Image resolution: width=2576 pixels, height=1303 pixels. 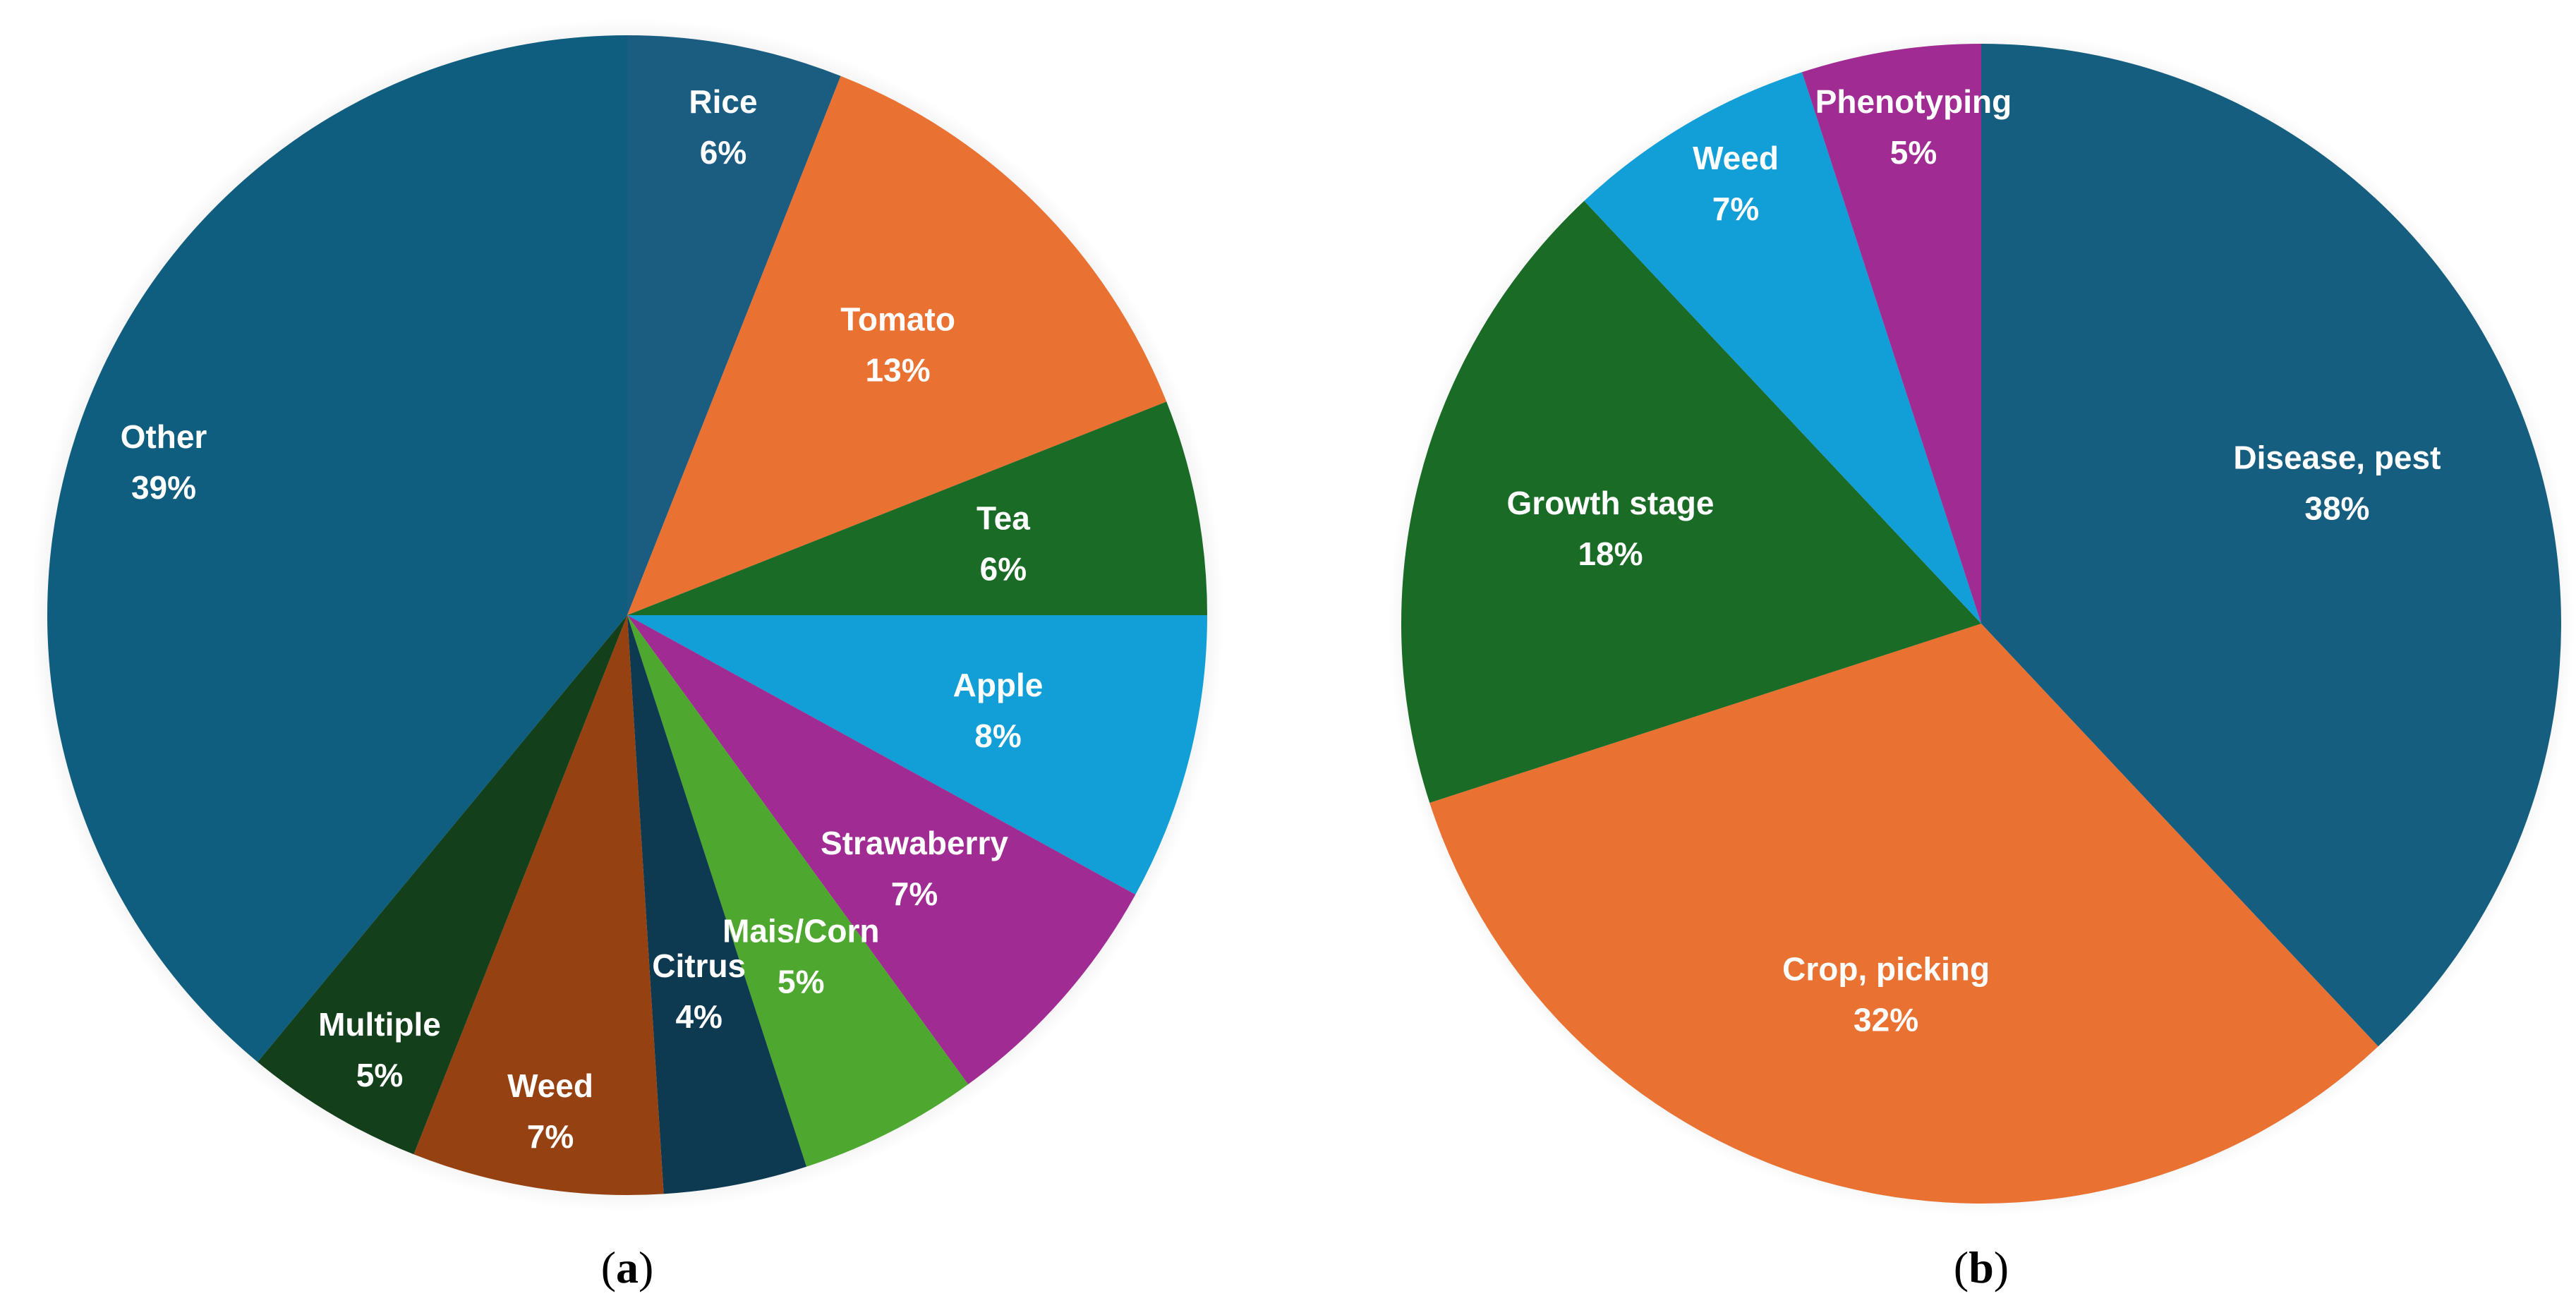 What do you see at coordinates (717, 905) in the screenshot?
I see `pie-a-slice-citrus` at bounding box center [717, 905].